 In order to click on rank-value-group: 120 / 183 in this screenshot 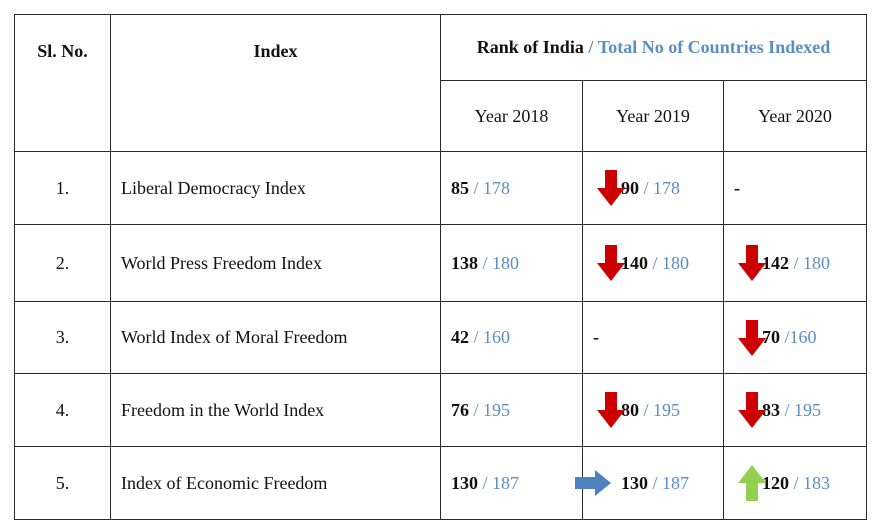, I will do `click(782, 483)`.